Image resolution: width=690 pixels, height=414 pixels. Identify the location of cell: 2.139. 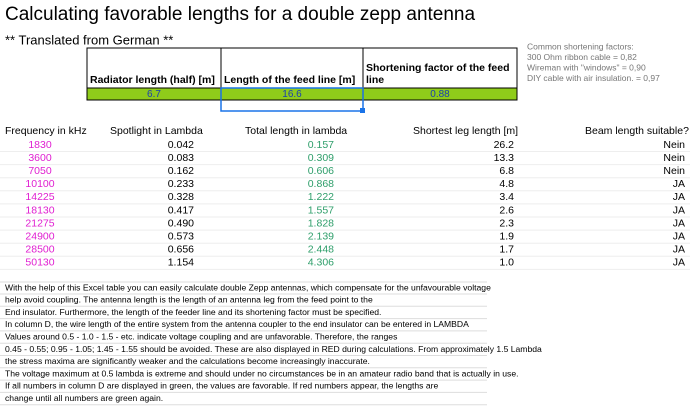
(321, 236).